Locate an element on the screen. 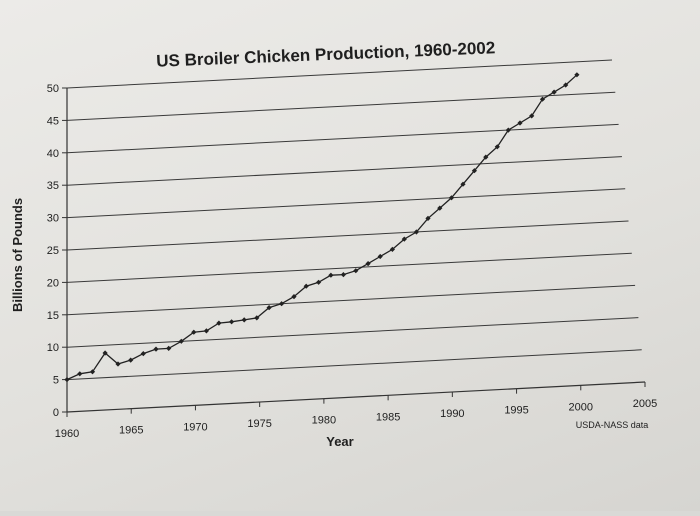 The height and width of the screenshot is (516, 700). data-point-1960 is located at coordinates (67, 380).